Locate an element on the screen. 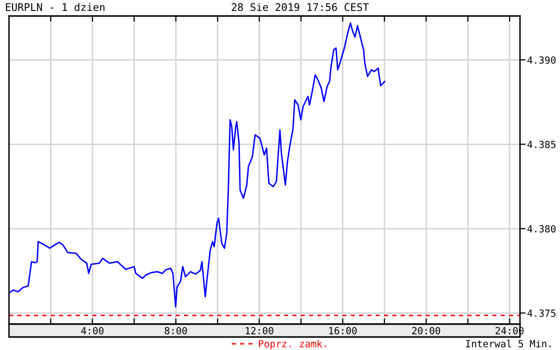  chart-subtitle: 28 Sie 2019 17:56 CEST is located at coordinates (300, 7).